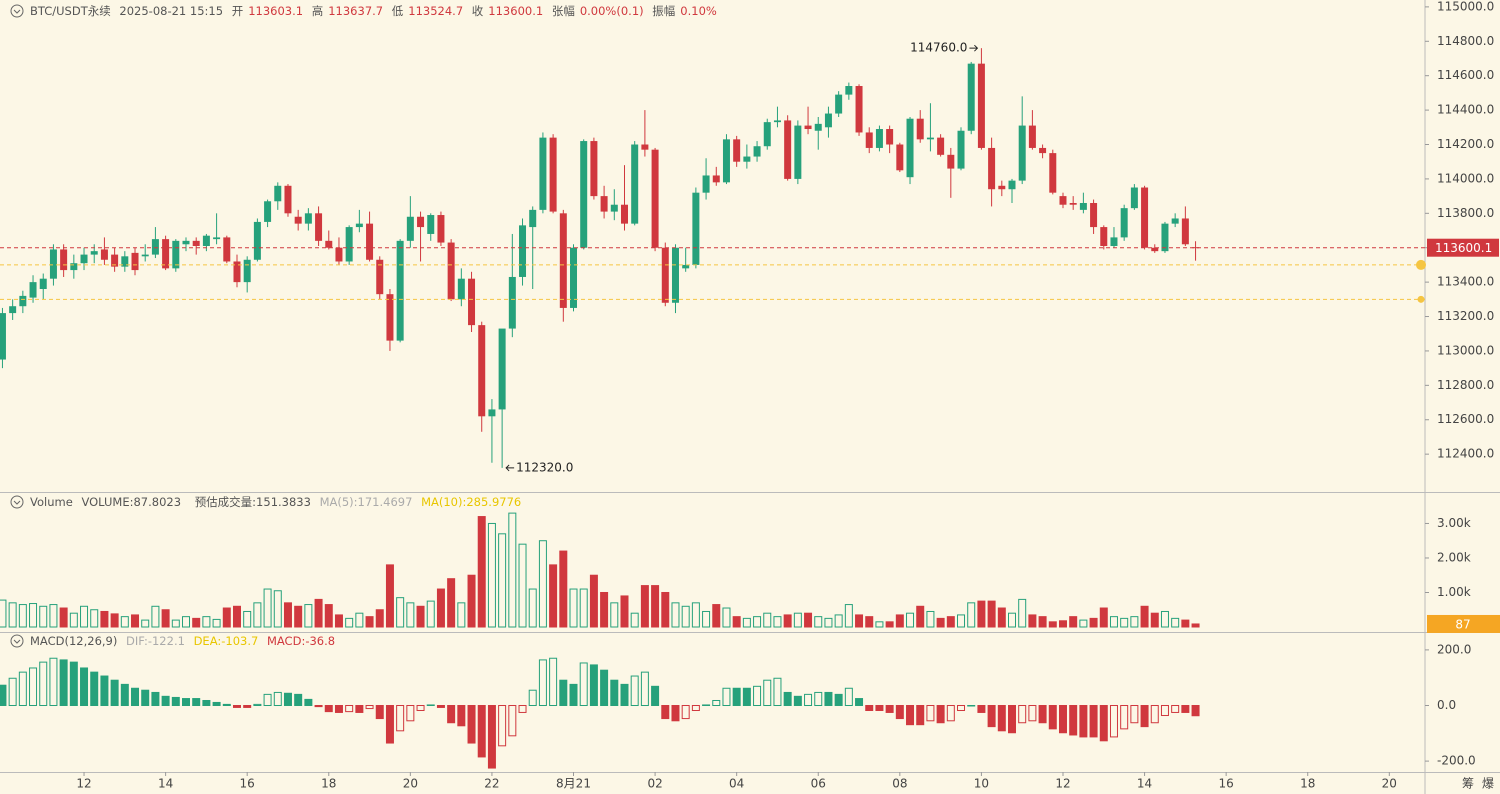 This screenshot has height=794, width=1500. I want to click on volume-label: VOLUME:, so click(107, 502).